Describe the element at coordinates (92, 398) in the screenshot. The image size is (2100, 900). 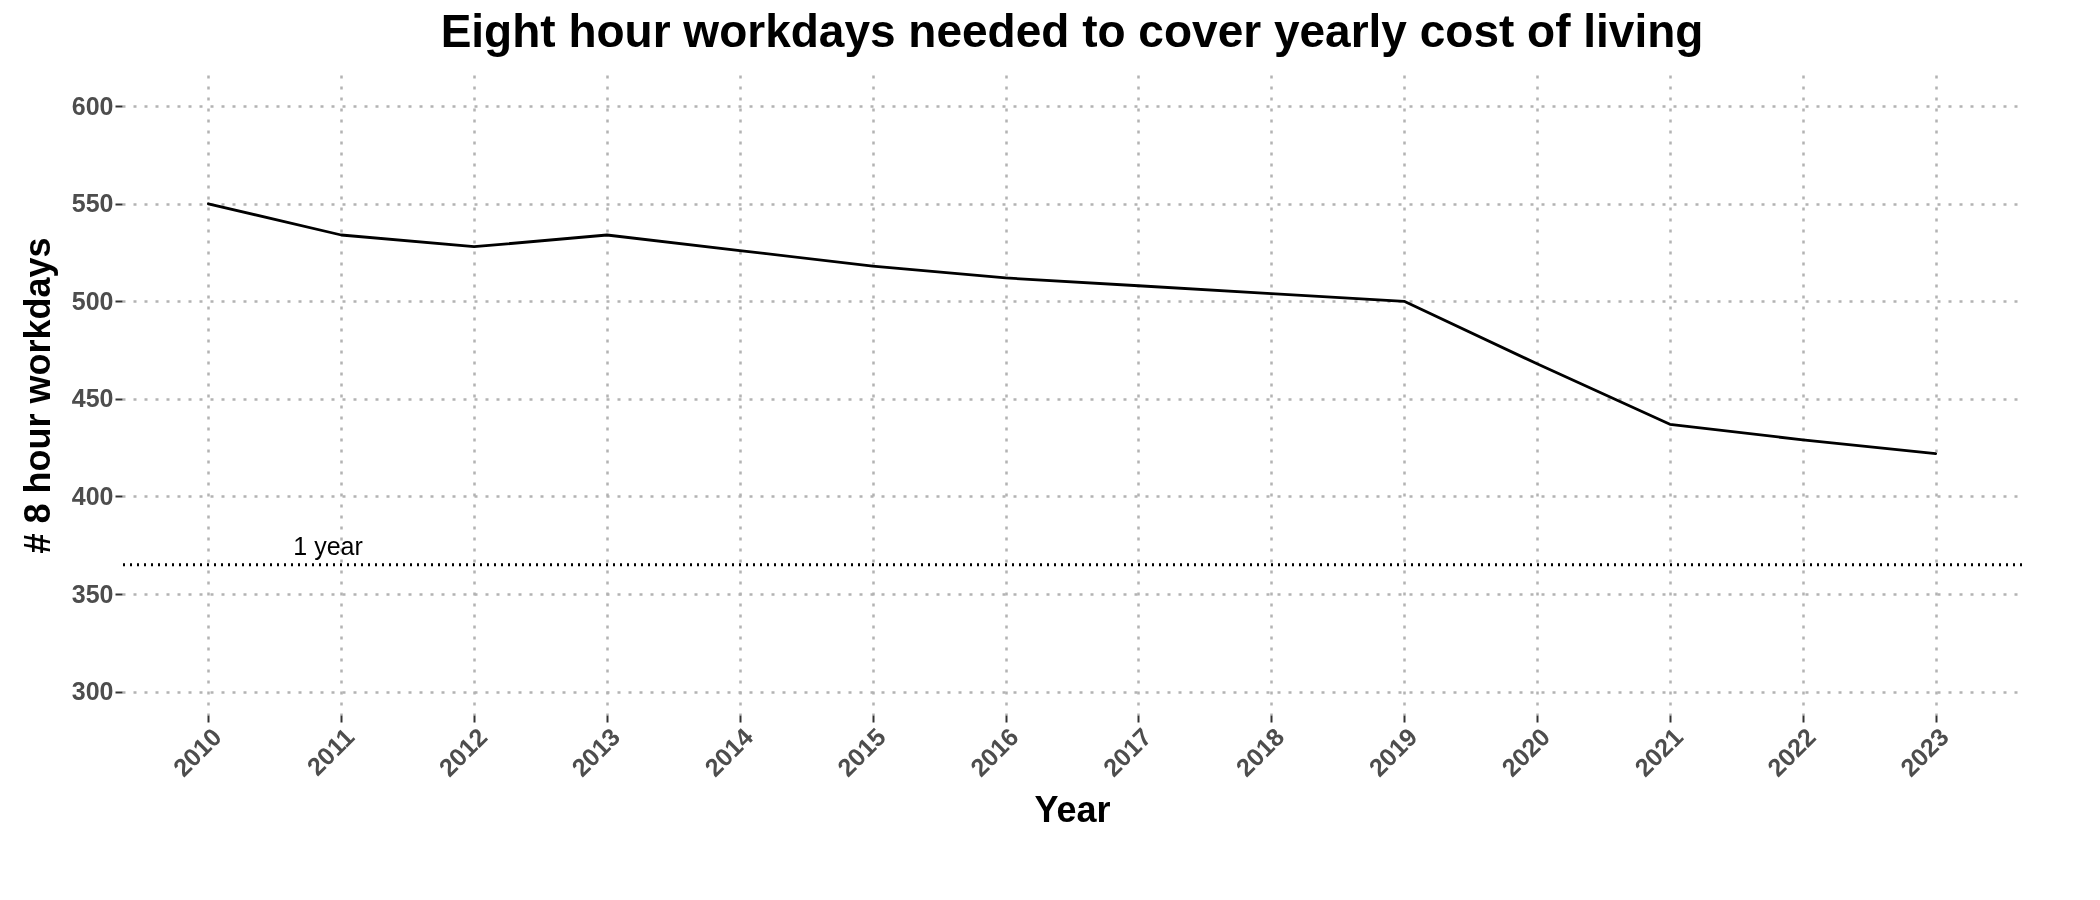
I see `y-tick-label: 450` at that location.